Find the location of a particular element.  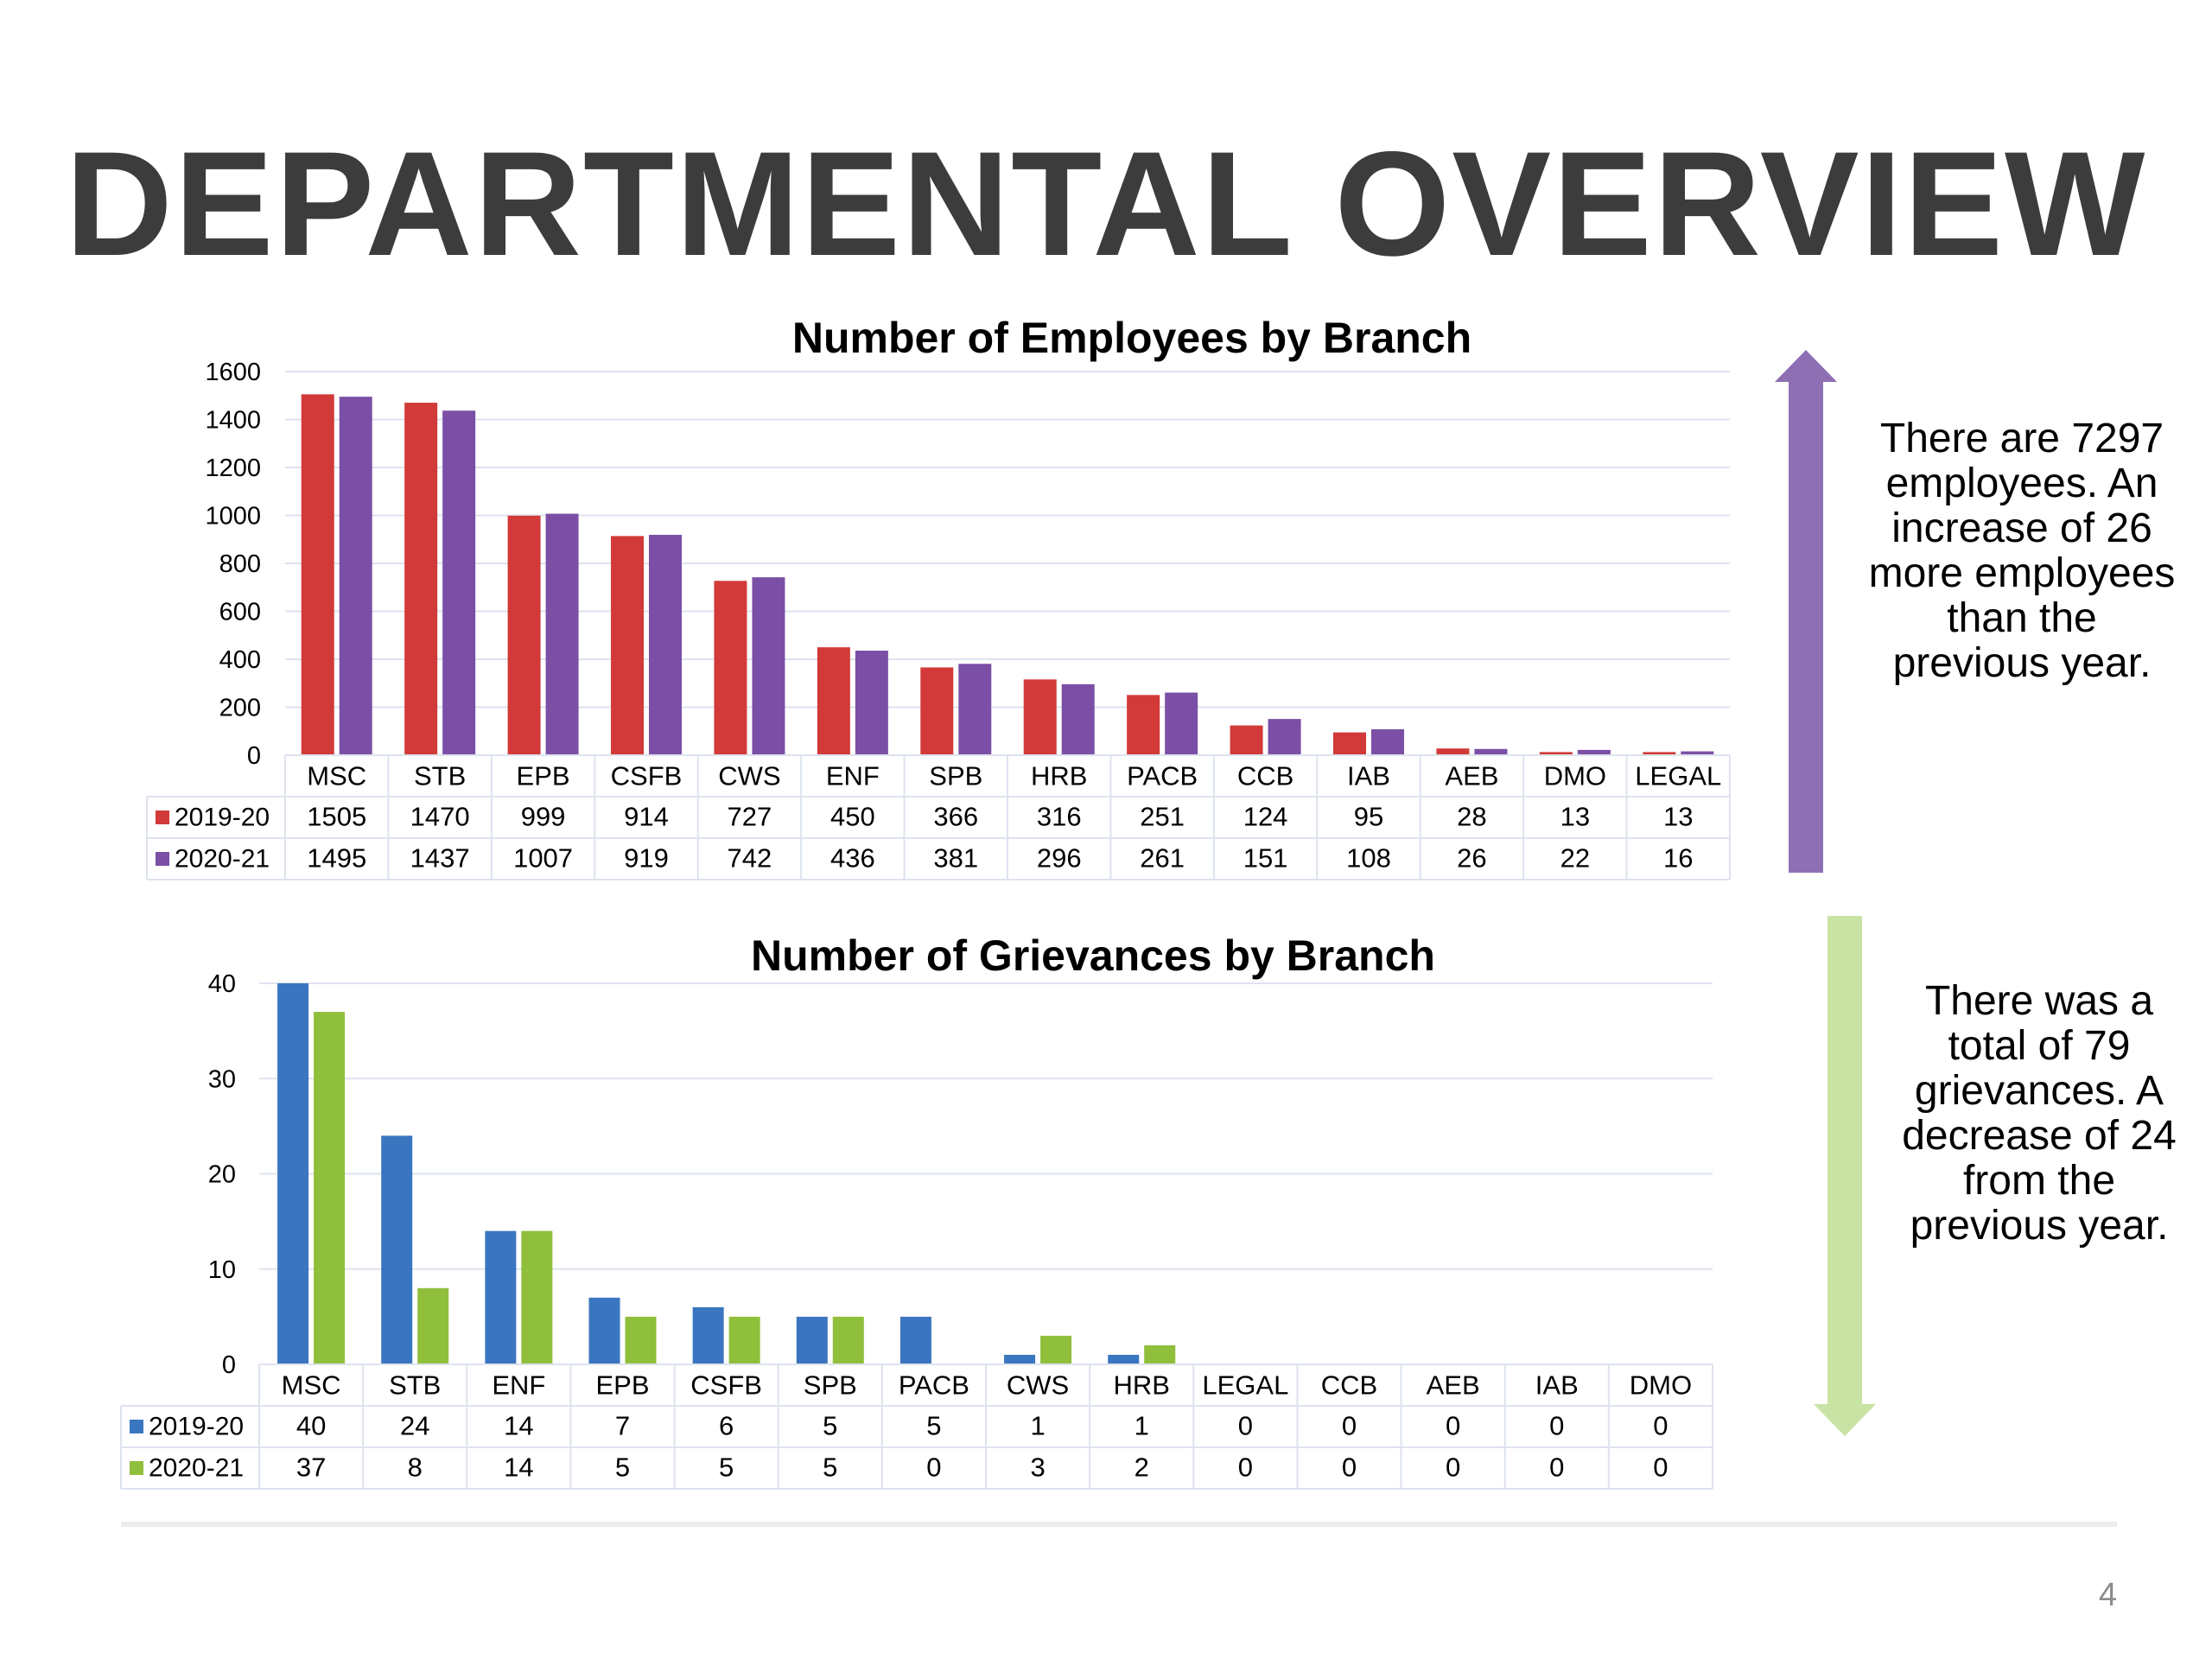

y-tick-label: 30 is located at coordinates (222, 1079).